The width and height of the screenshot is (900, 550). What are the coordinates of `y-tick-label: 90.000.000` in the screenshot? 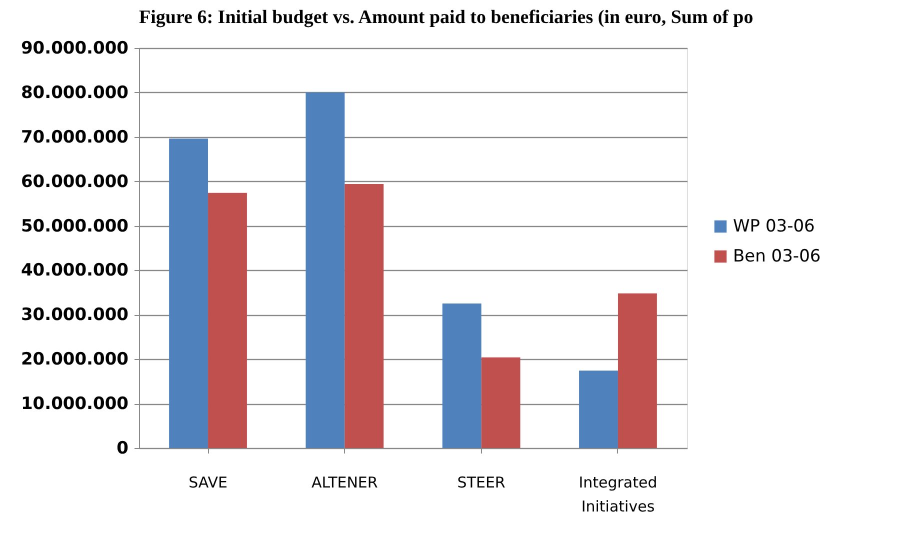 It's located at (74, 48).